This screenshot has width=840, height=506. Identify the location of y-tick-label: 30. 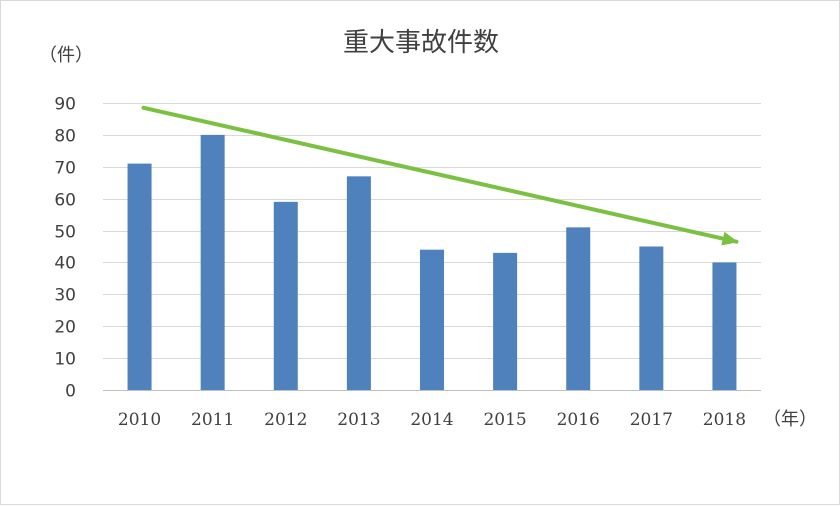
(65, 296).